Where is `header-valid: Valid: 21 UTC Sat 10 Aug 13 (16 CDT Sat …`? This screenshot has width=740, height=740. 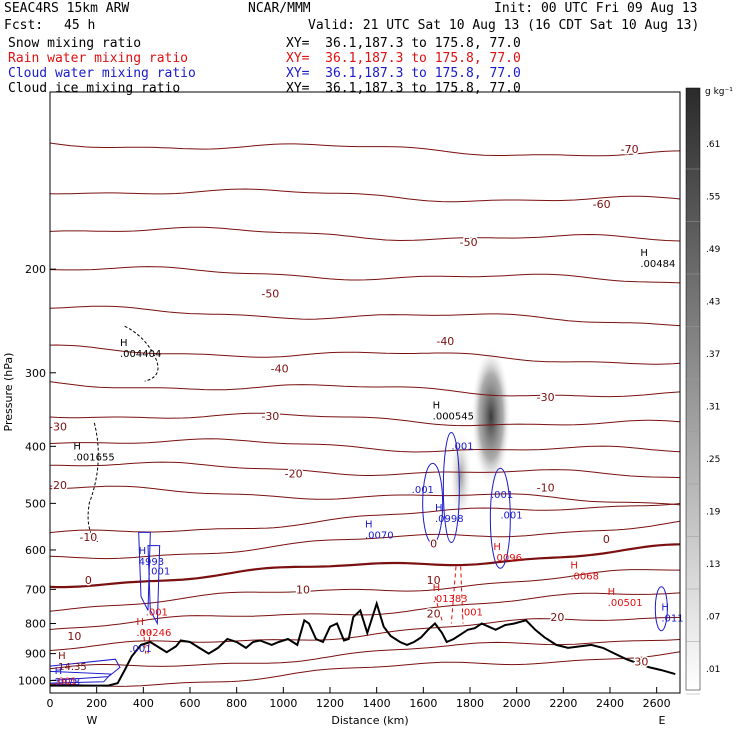 header-valid: Valid: 21 UTC Sat 10 Aug 13 (16 CDT Sat … is located at coordinates (504, 25).